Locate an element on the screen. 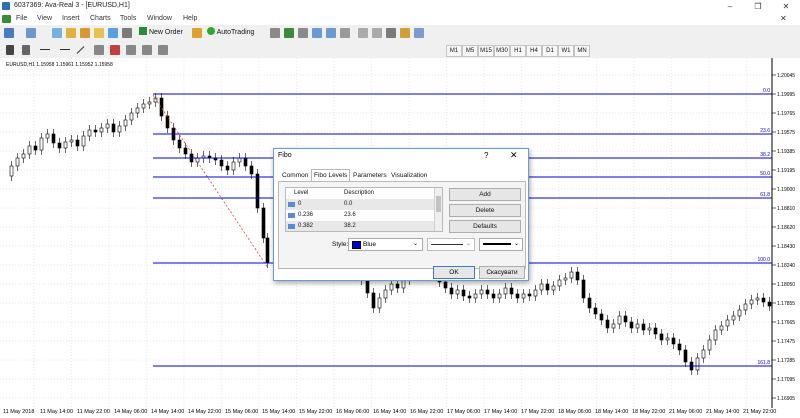  add-level-button: Add is located at coordinates (485, 194).